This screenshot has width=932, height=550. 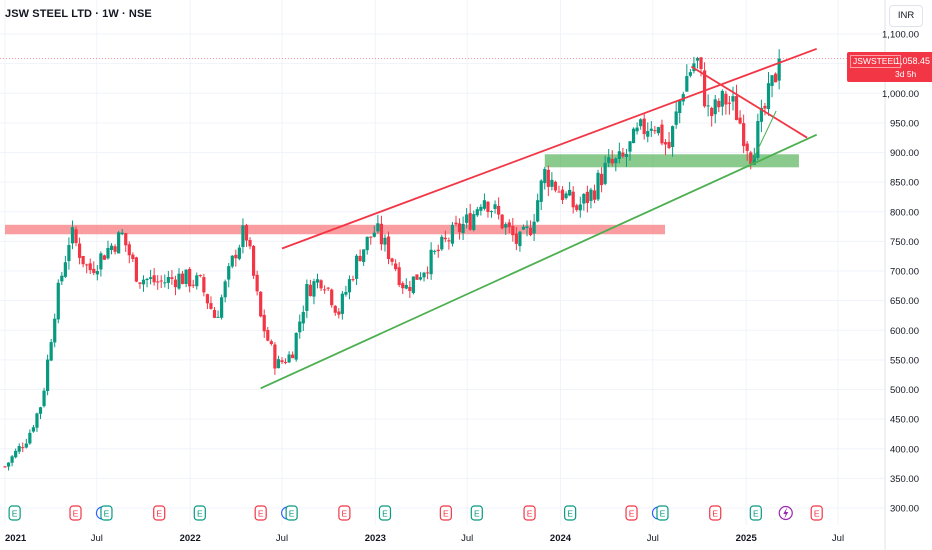 What do you see at coordinates (904, 242) in the screenshot?
I see `price-axis-label: 750.00` at bounding box center [904, 242].